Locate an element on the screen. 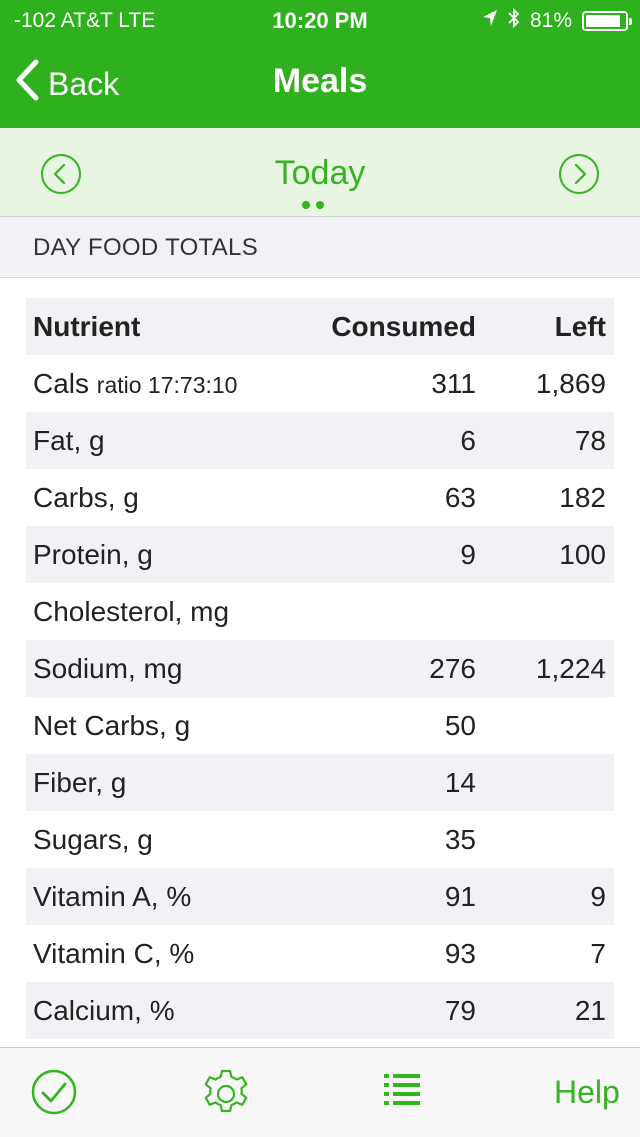 The width and height of the screenshot is (640, 1137). consumed-value: 91 is located at coordinates (460, 896).